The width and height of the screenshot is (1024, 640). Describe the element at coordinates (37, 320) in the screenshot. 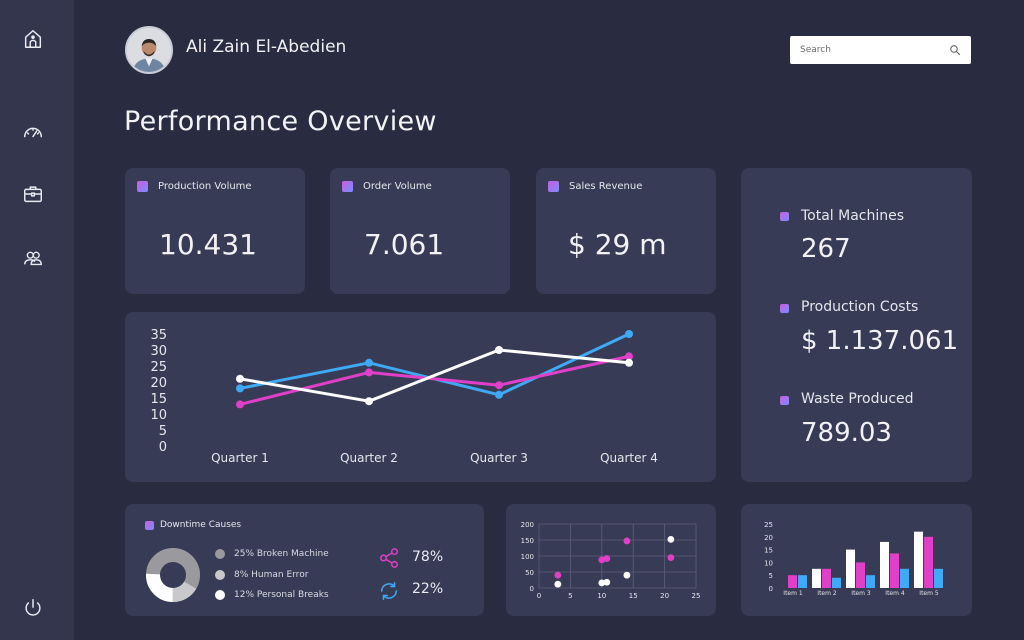

I see `sidebar` at that location.